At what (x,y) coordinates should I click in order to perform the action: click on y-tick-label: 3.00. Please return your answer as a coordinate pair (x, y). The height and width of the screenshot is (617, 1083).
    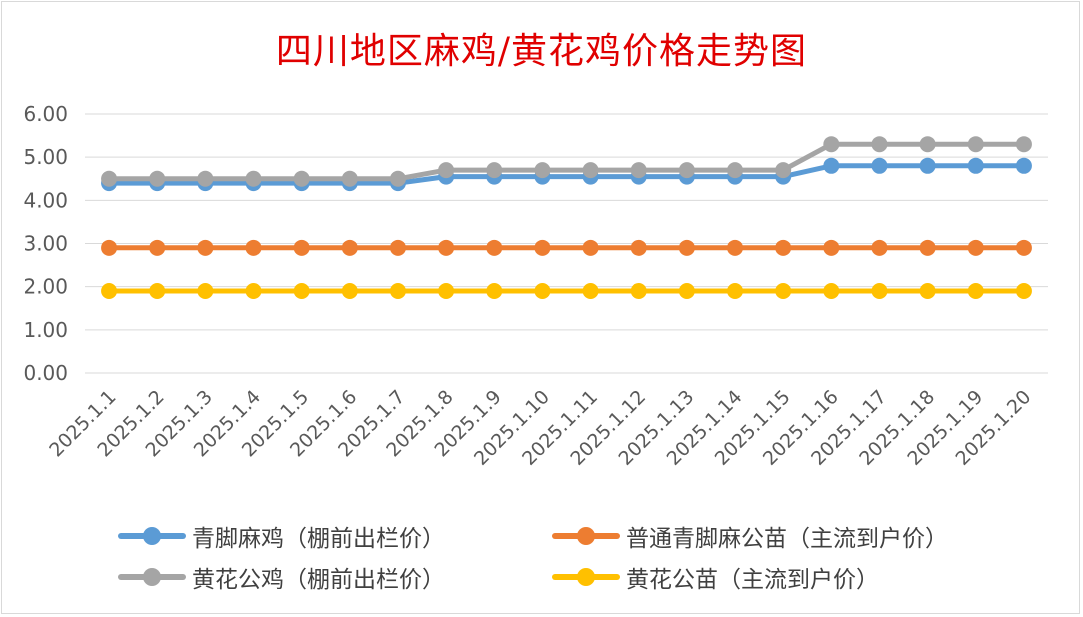
    Looking at the image, I should click on (45, 244).